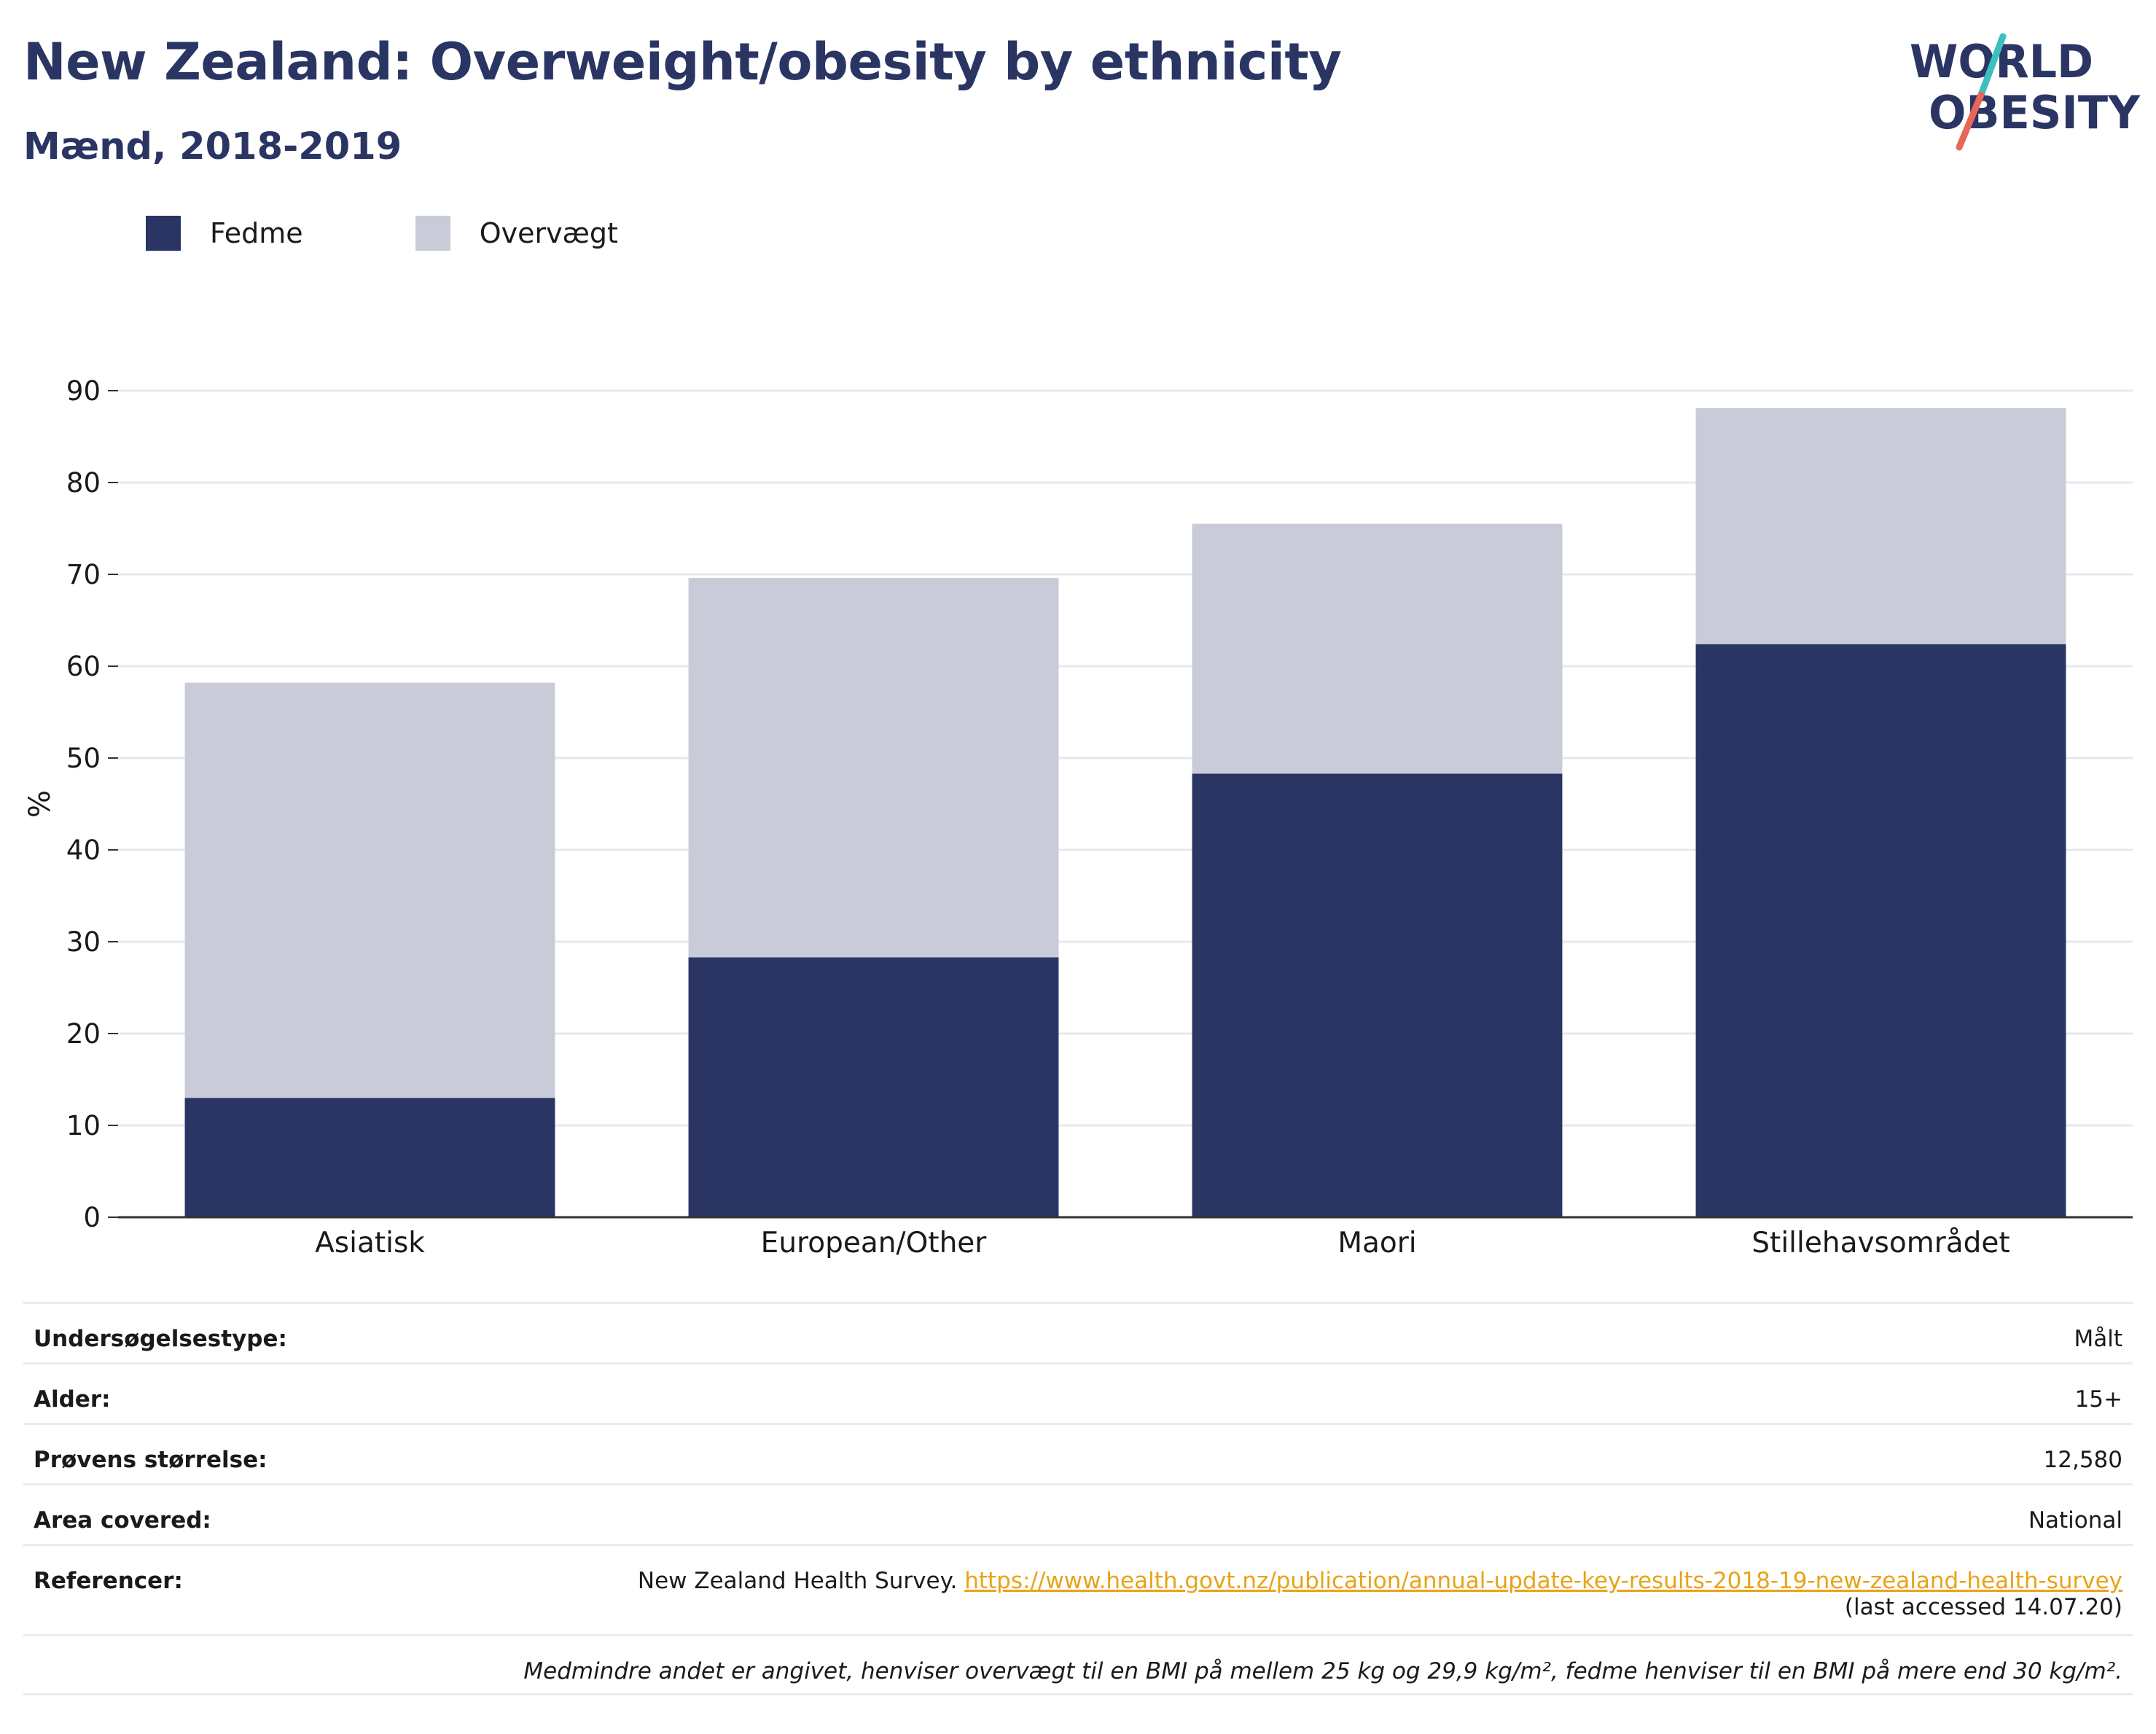 The width and height of the screenshot is (2156, 1734). I want to click on legend-item-overvaegt: Overvægt, so click(517, 234).